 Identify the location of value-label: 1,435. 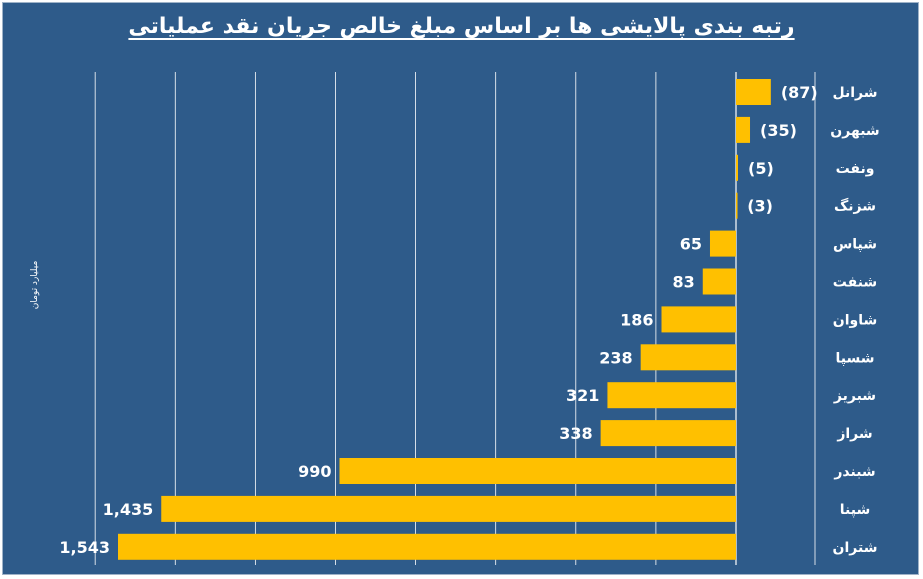
(128, 509).